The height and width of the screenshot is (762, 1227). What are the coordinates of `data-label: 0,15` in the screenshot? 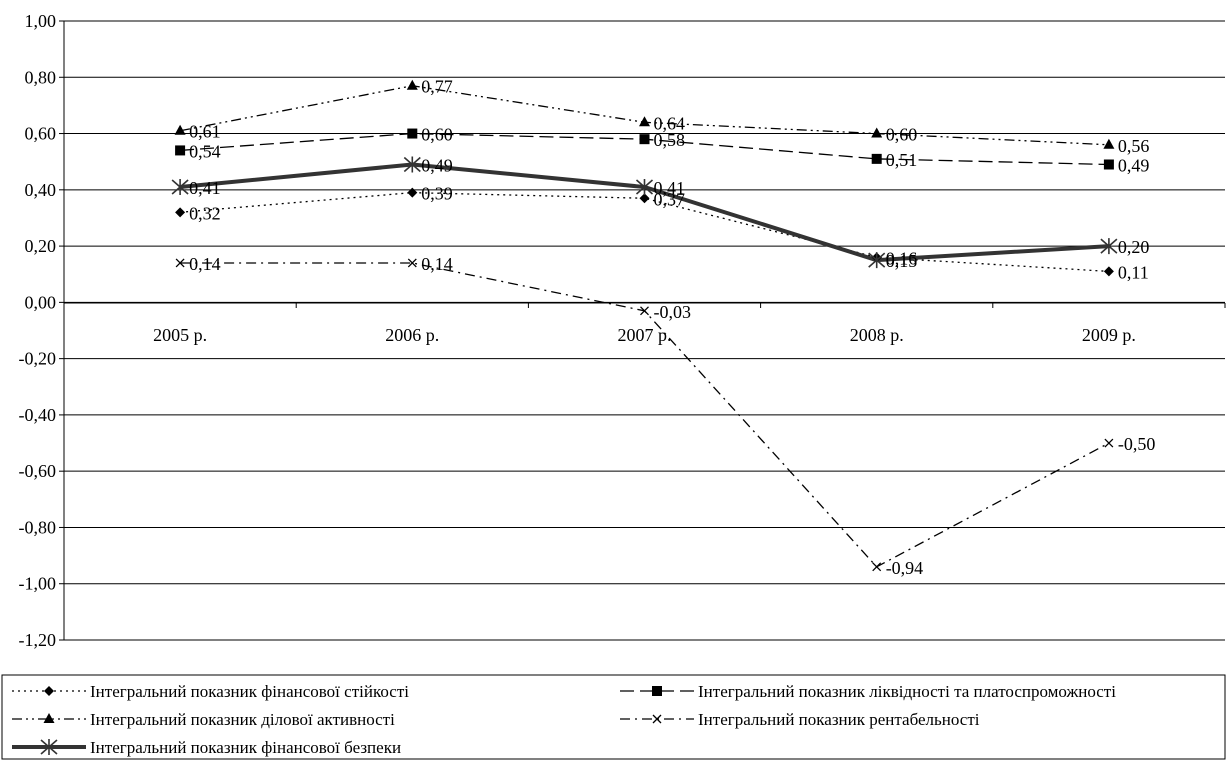 It's located at (902, 261).